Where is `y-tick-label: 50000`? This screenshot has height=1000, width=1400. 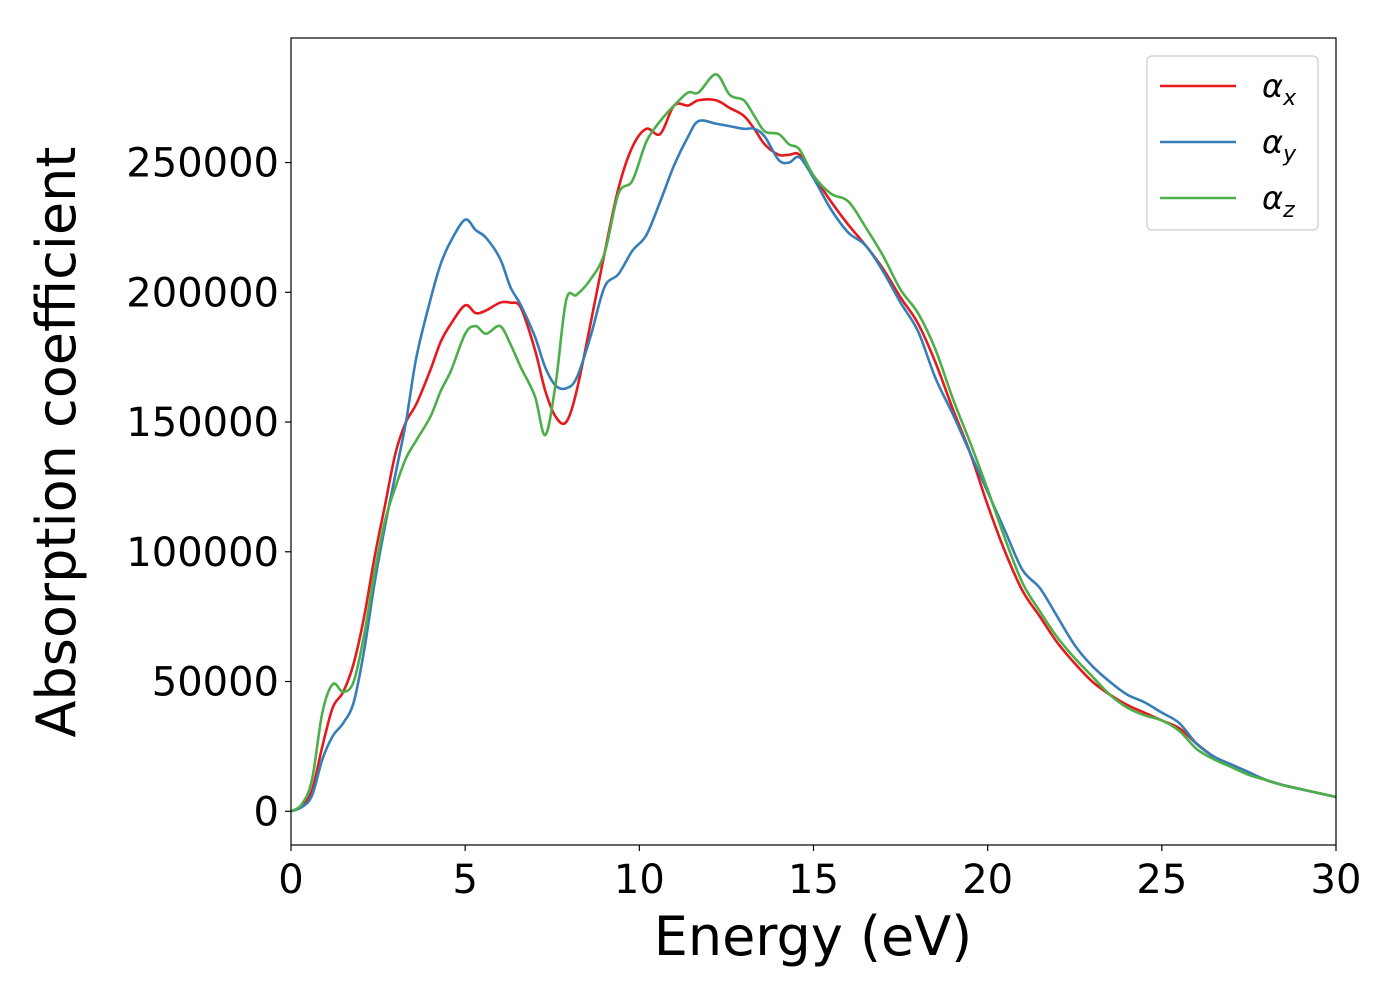 y-tick-label: 50000 is located at coordinates (215, 683).